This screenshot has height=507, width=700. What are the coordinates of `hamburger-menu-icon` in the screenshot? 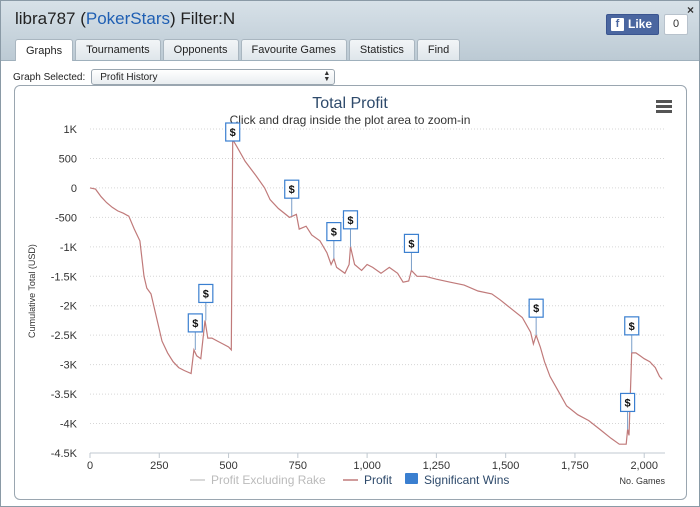 It's located at (664, 106).